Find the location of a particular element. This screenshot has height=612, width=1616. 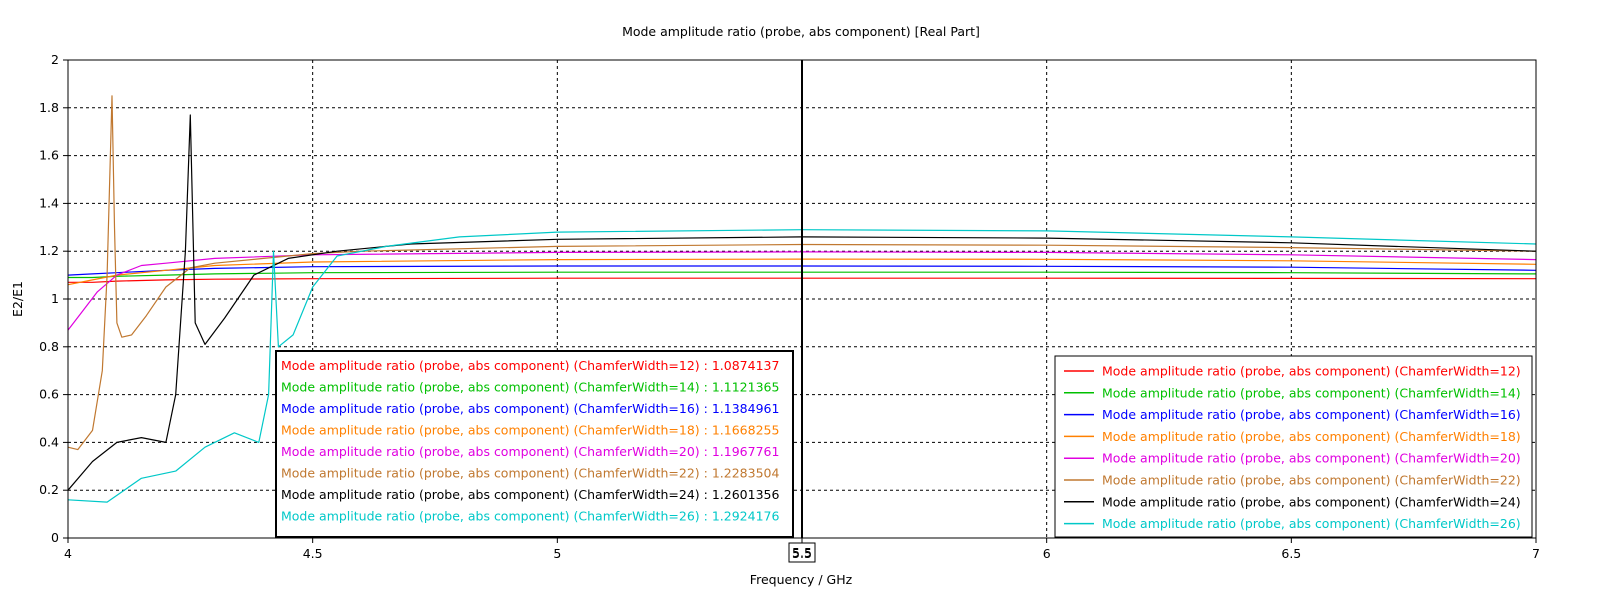

y-tick-label: 0.6 is located at coordinates (49, 394).